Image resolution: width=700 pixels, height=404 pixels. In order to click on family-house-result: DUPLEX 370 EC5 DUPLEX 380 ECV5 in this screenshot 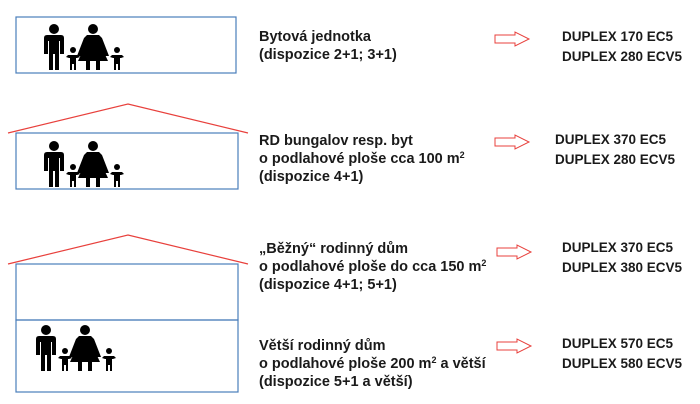, I will do `click(622, 258)`.